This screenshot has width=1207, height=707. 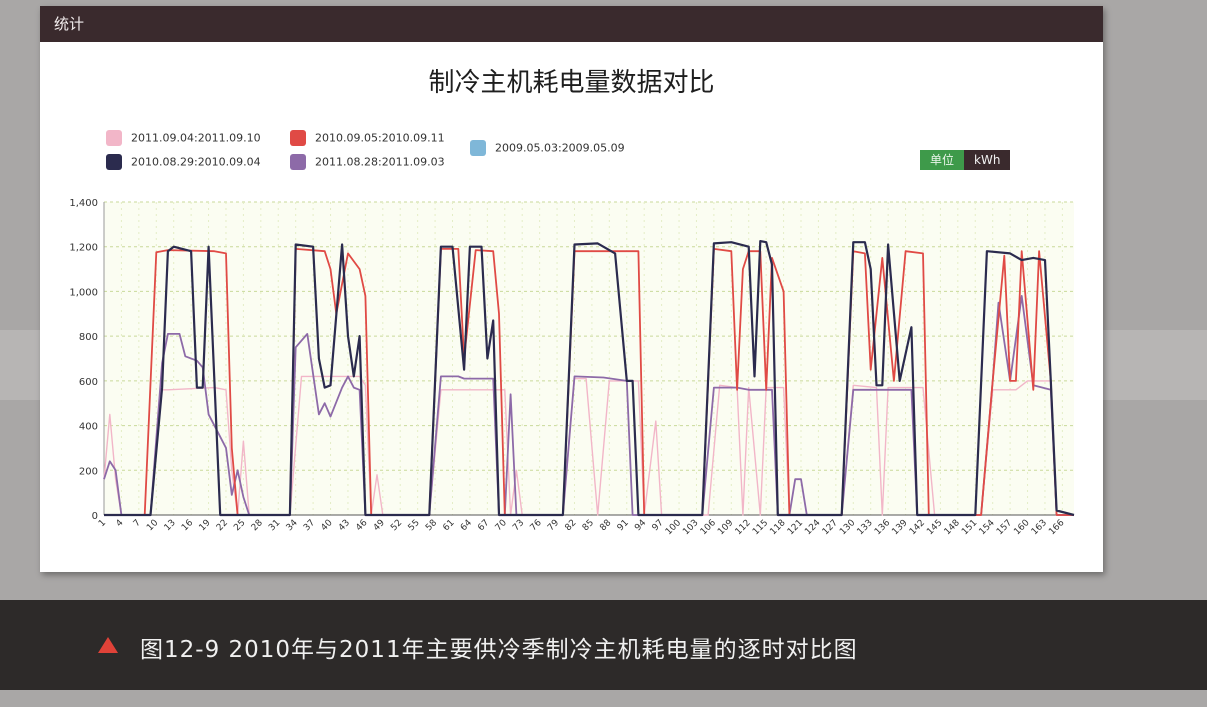 What do you see at coordinates (882, 527) in the screenshot?
I see `x-tick-label: 136` at bounding box center [882, 527].